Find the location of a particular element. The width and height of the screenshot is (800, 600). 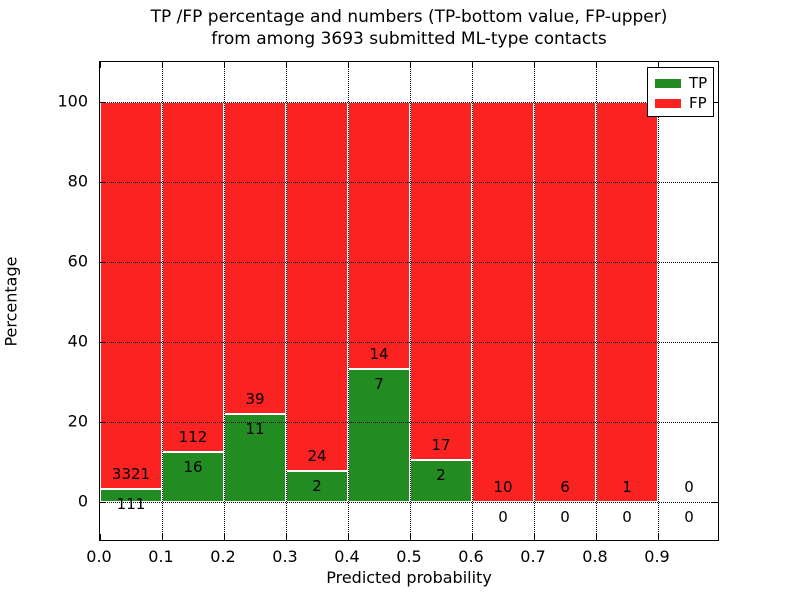

fp-count-label: 10 is located at coordinates (503, 487).